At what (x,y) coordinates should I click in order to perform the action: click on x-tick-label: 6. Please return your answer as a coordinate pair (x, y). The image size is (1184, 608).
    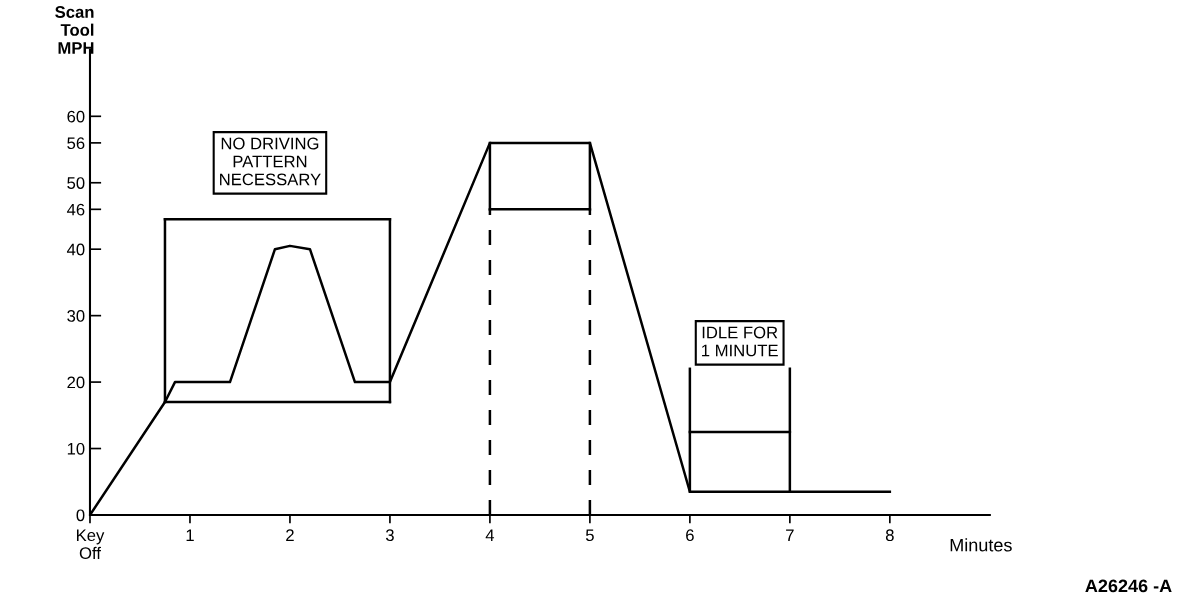
    Looking at the image, I should click on (690, 535).